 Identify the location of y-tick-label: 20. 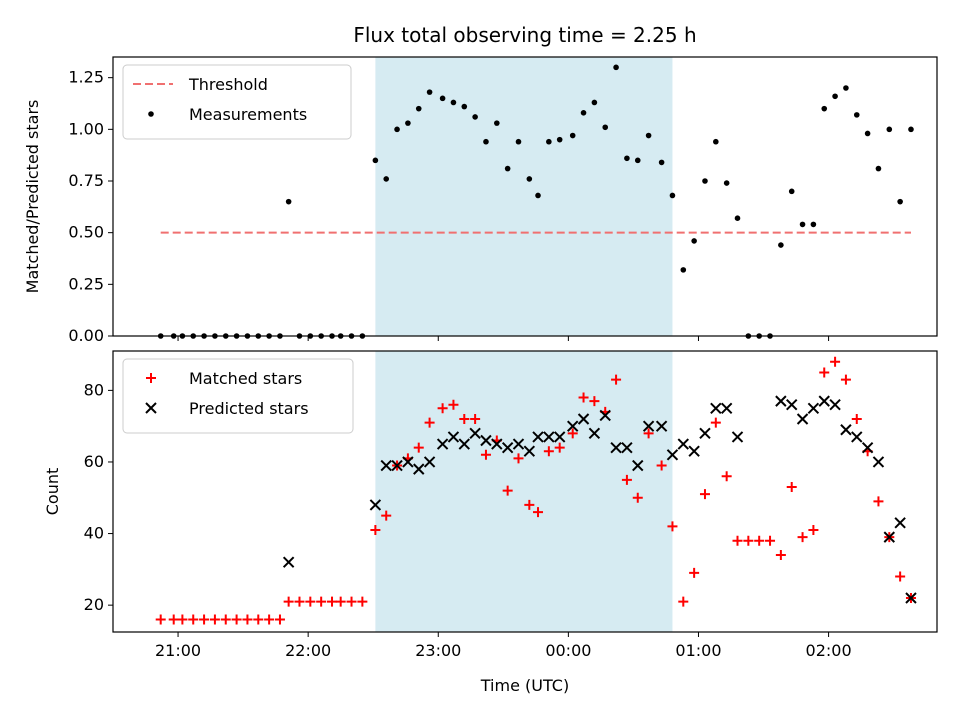
(94, 604).